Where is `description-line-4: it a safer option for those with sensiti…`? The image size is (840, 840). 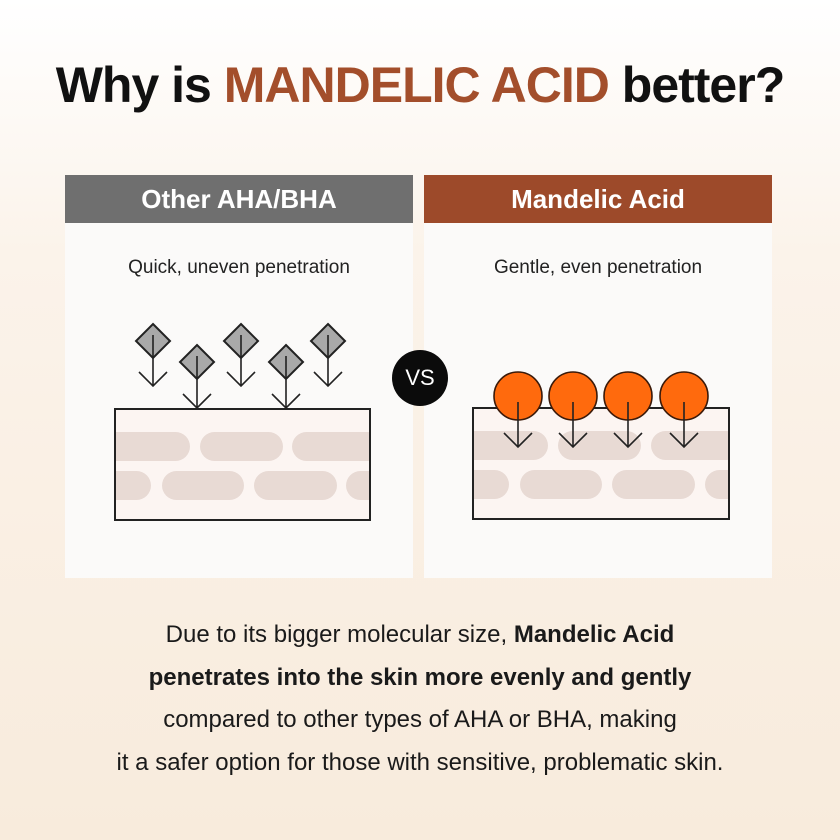 description-line-4: it a safer option for those with sensiti… is located at coordinates (420, 762).